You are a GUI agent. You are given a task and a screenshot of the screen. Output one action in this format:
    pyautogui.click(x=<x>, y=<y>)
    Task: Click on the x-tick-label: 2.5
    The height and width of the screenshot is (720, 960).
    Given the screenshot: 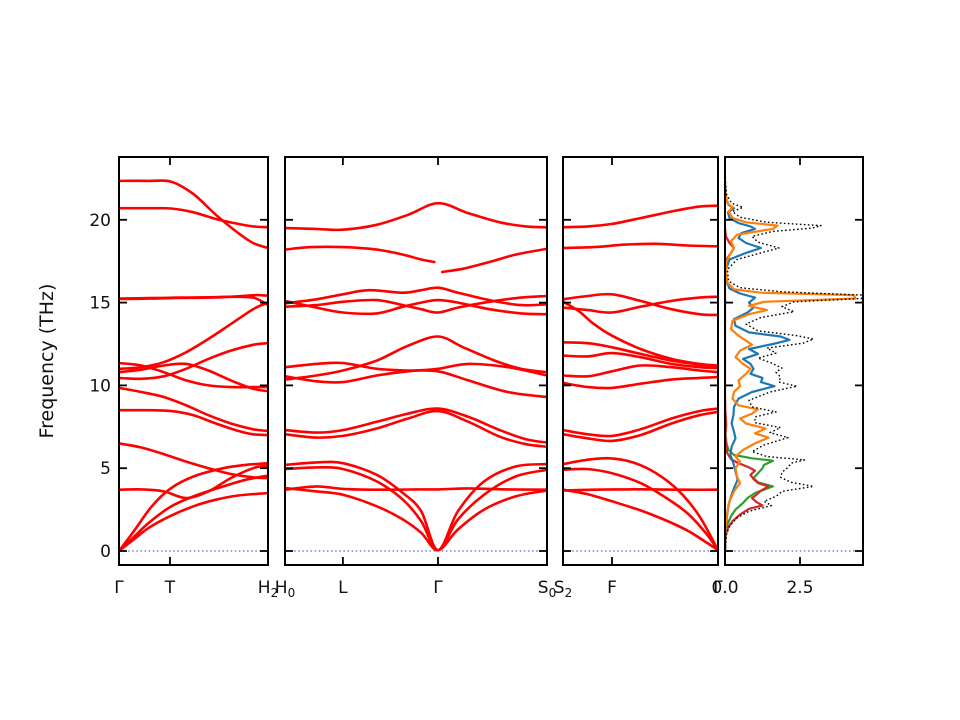 What is the action you would take?
    pyautogui.click(x=799, y=588)
    